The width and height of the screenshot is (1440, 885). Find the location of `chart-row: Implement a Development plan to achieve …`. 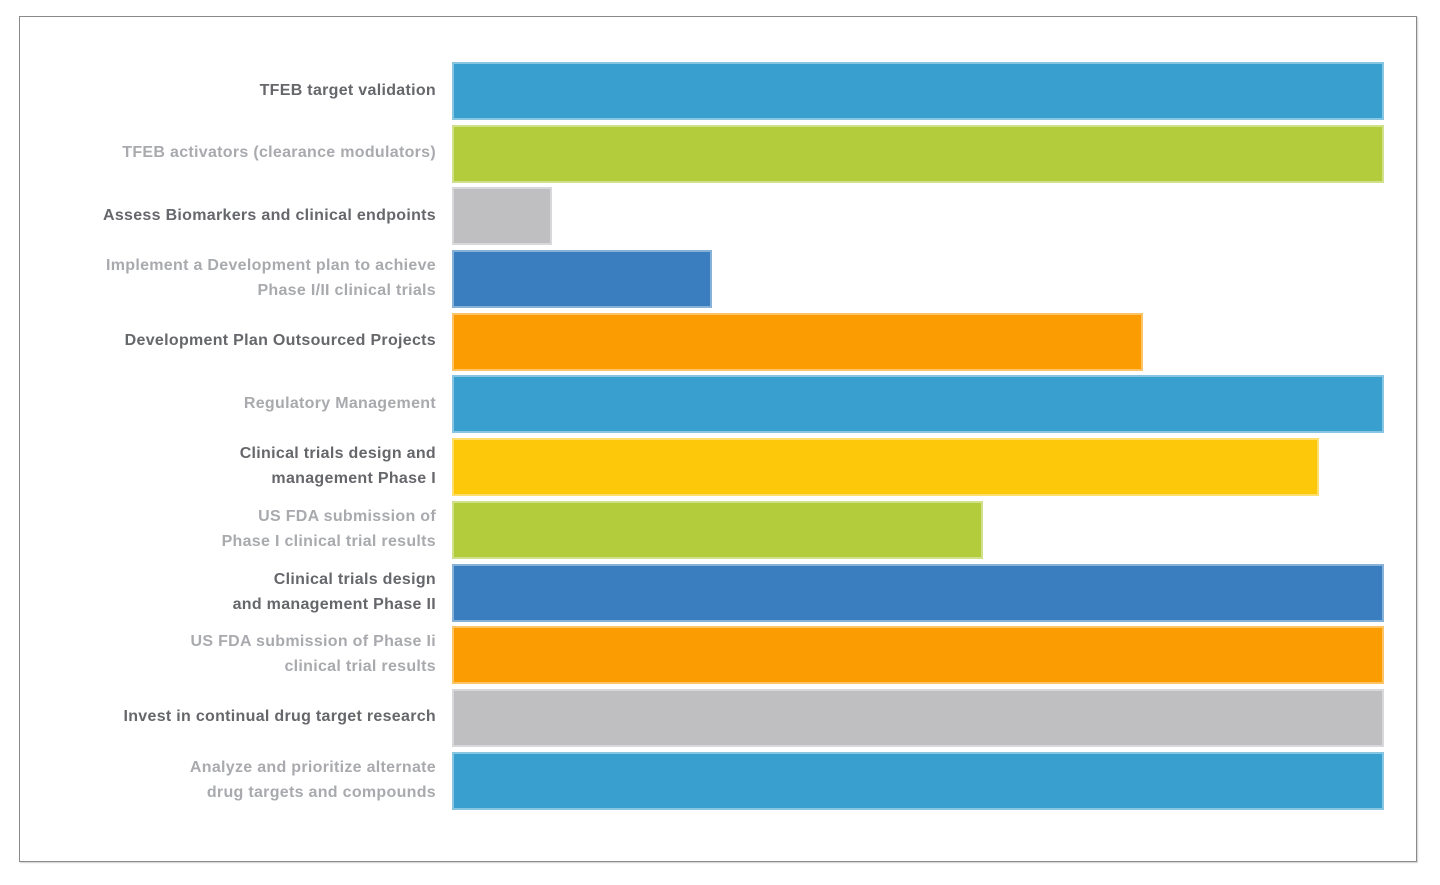

chart-row: Implement a Development plan to achieve … is located at coordinates (720, 281).